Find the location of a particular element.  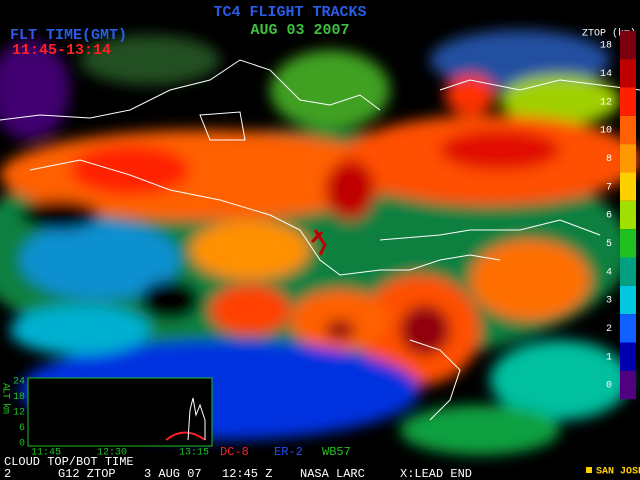

colorbar-label: 4 is located at coordinates (609, 272).